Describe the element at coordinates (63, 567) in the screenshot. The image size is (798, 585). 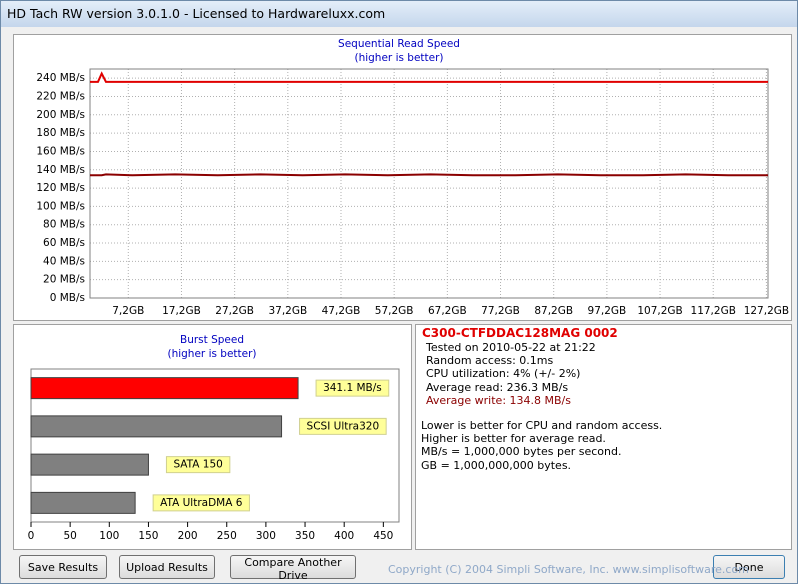
I see `save-button: Save Results` at that location.